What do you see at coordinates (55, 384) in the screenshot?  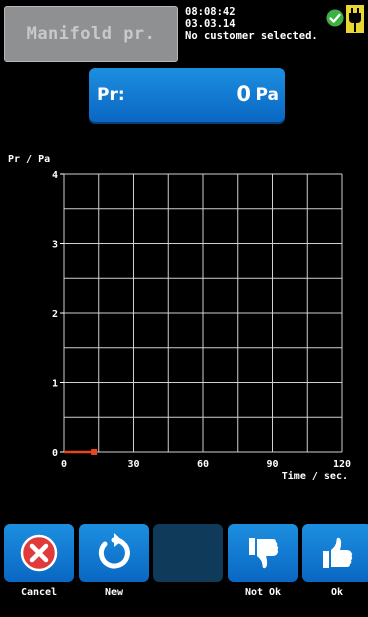 I see `y-tick-label: 1` at bounding box center [55, 384].